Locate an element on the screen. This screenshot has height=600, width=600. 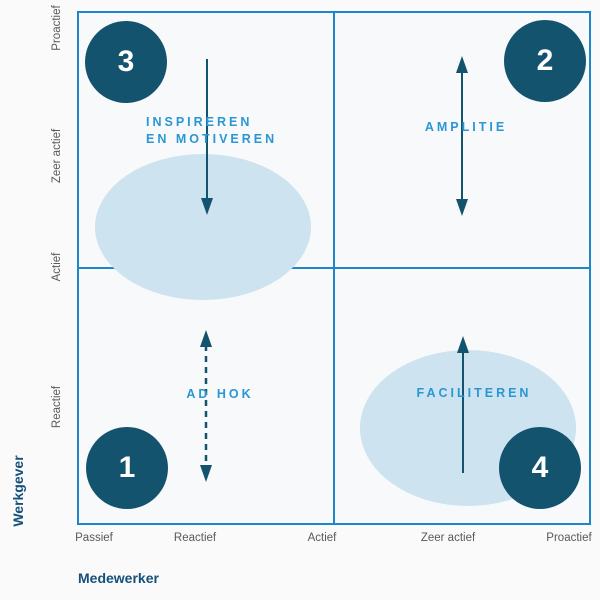
highlight-ellipse-top-left is located at coordinates (203, 227).